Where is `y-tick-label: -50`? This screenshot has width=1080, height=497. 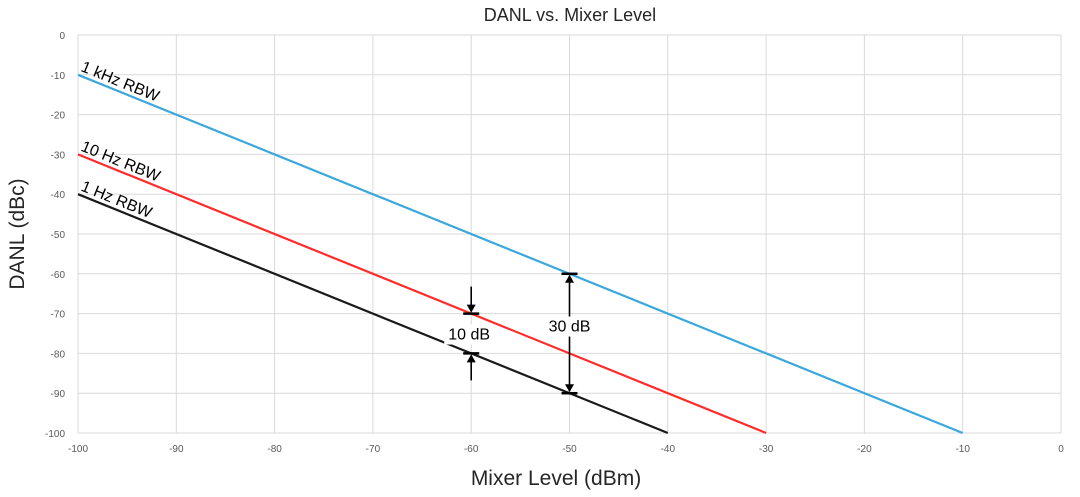 y-tick-label: -50 is located at coordinates (58, 235).